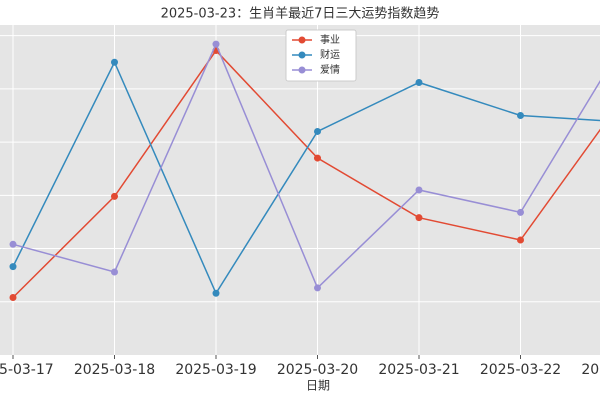 This screenshot has width=600, height=400. I want to click on x-tick-label: 2025-03-21, so click(418, 370).